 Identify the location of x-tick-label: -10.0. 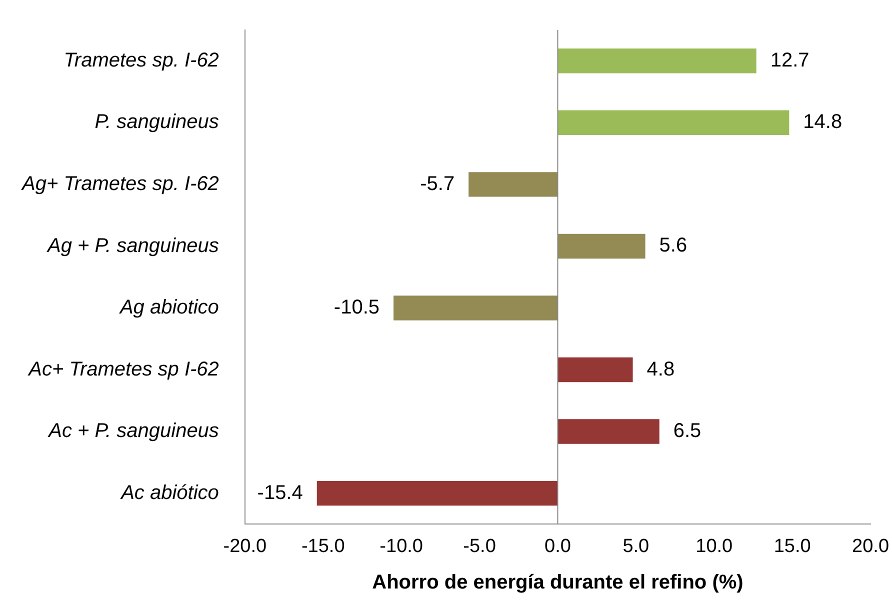
(401, 546).